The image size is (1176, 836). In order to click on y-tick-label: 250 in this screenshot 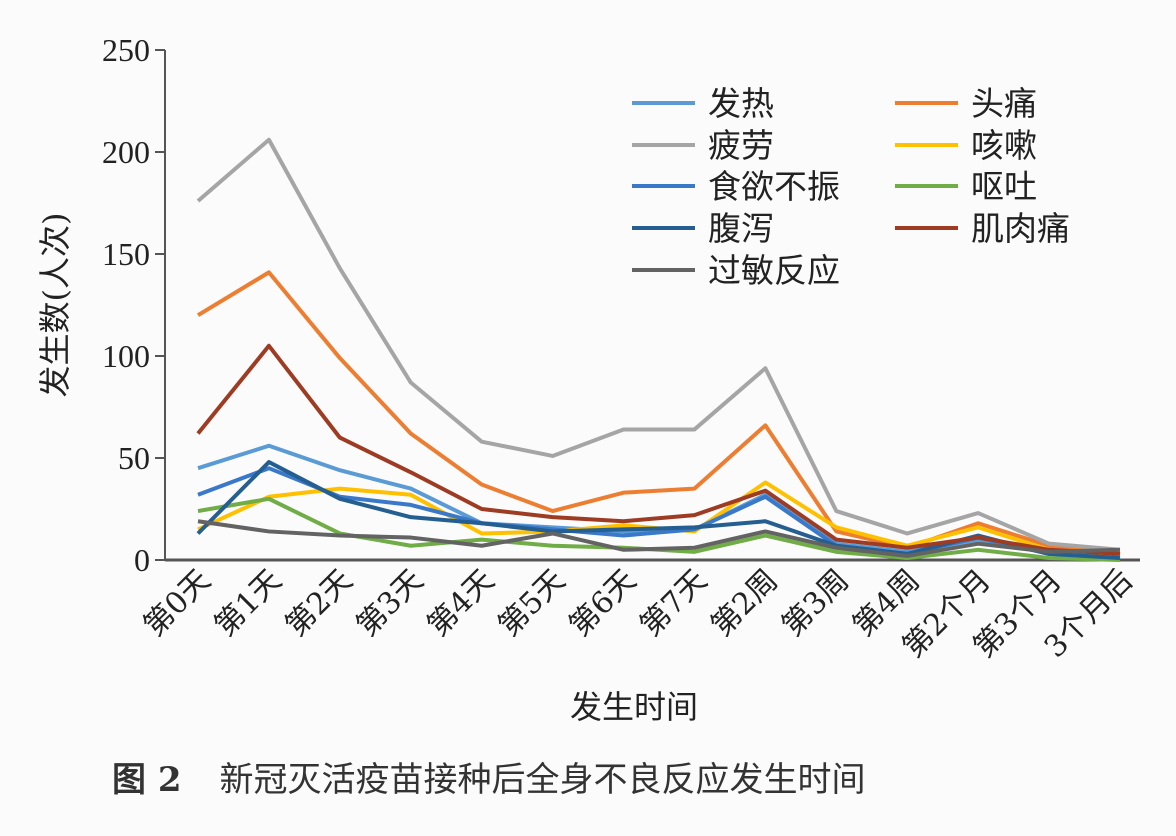, I will do `click(126, 50)`.